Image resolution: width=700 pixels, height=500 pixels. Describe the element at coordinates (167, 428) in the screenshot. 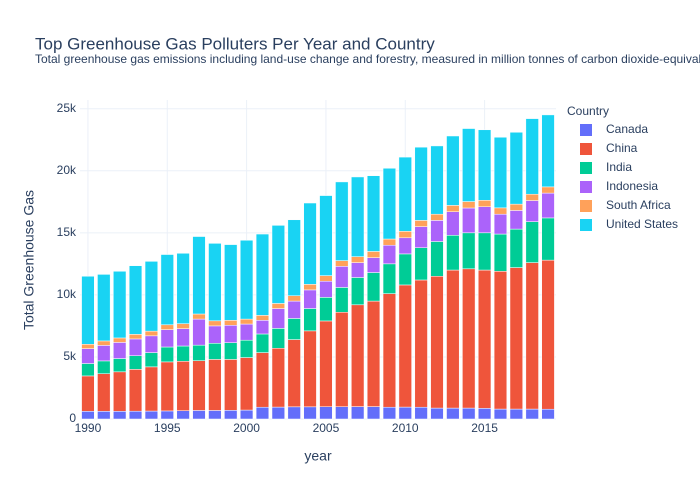

I see `x-tick-label: 1995` at that location.